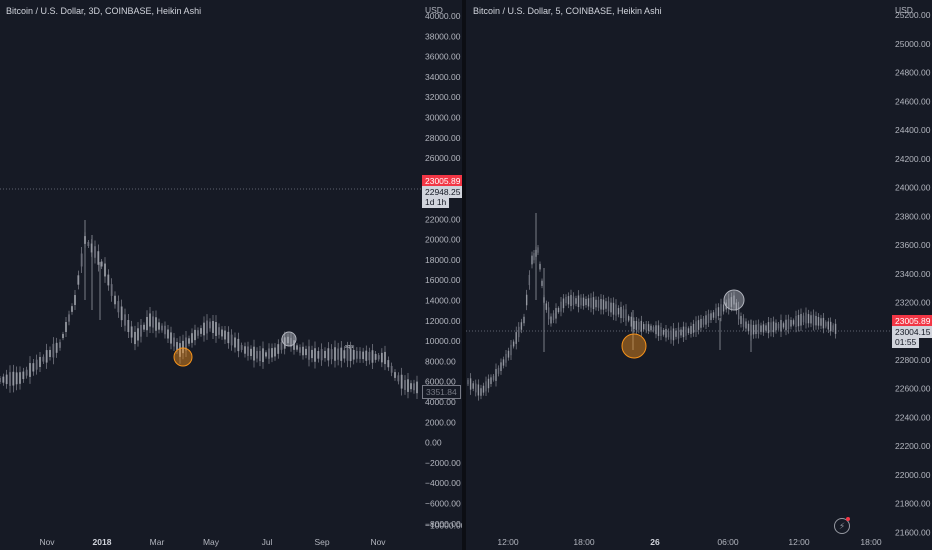 The width and height of the screenshot is (932, 550). What do you see at coordinates (440, 422) in the screenshot?
I see `y-axis-tick-label: 2000.00` at bounding box center [440, 422].